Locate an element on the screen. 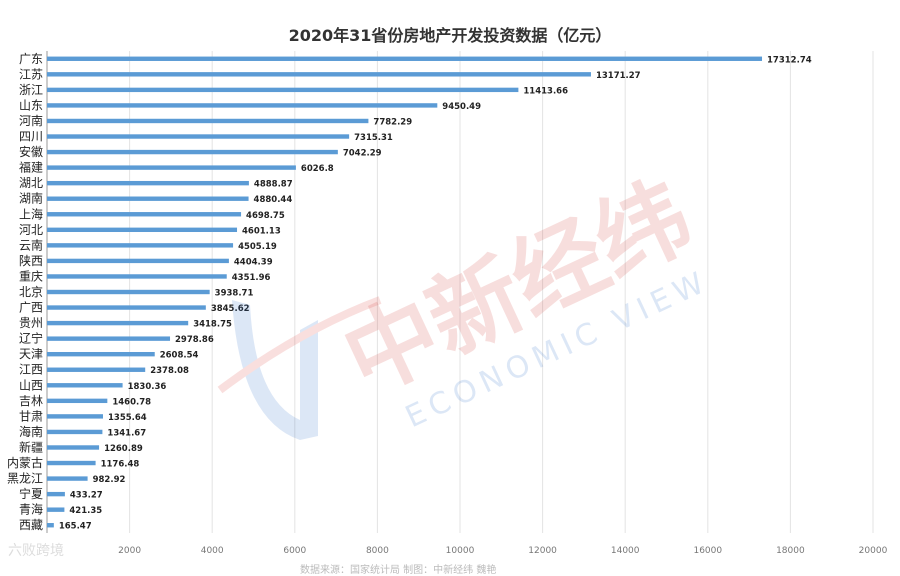 This screenshot has height=576, width=900. value-label: 4888.87 is located at coordinates (273, 185).